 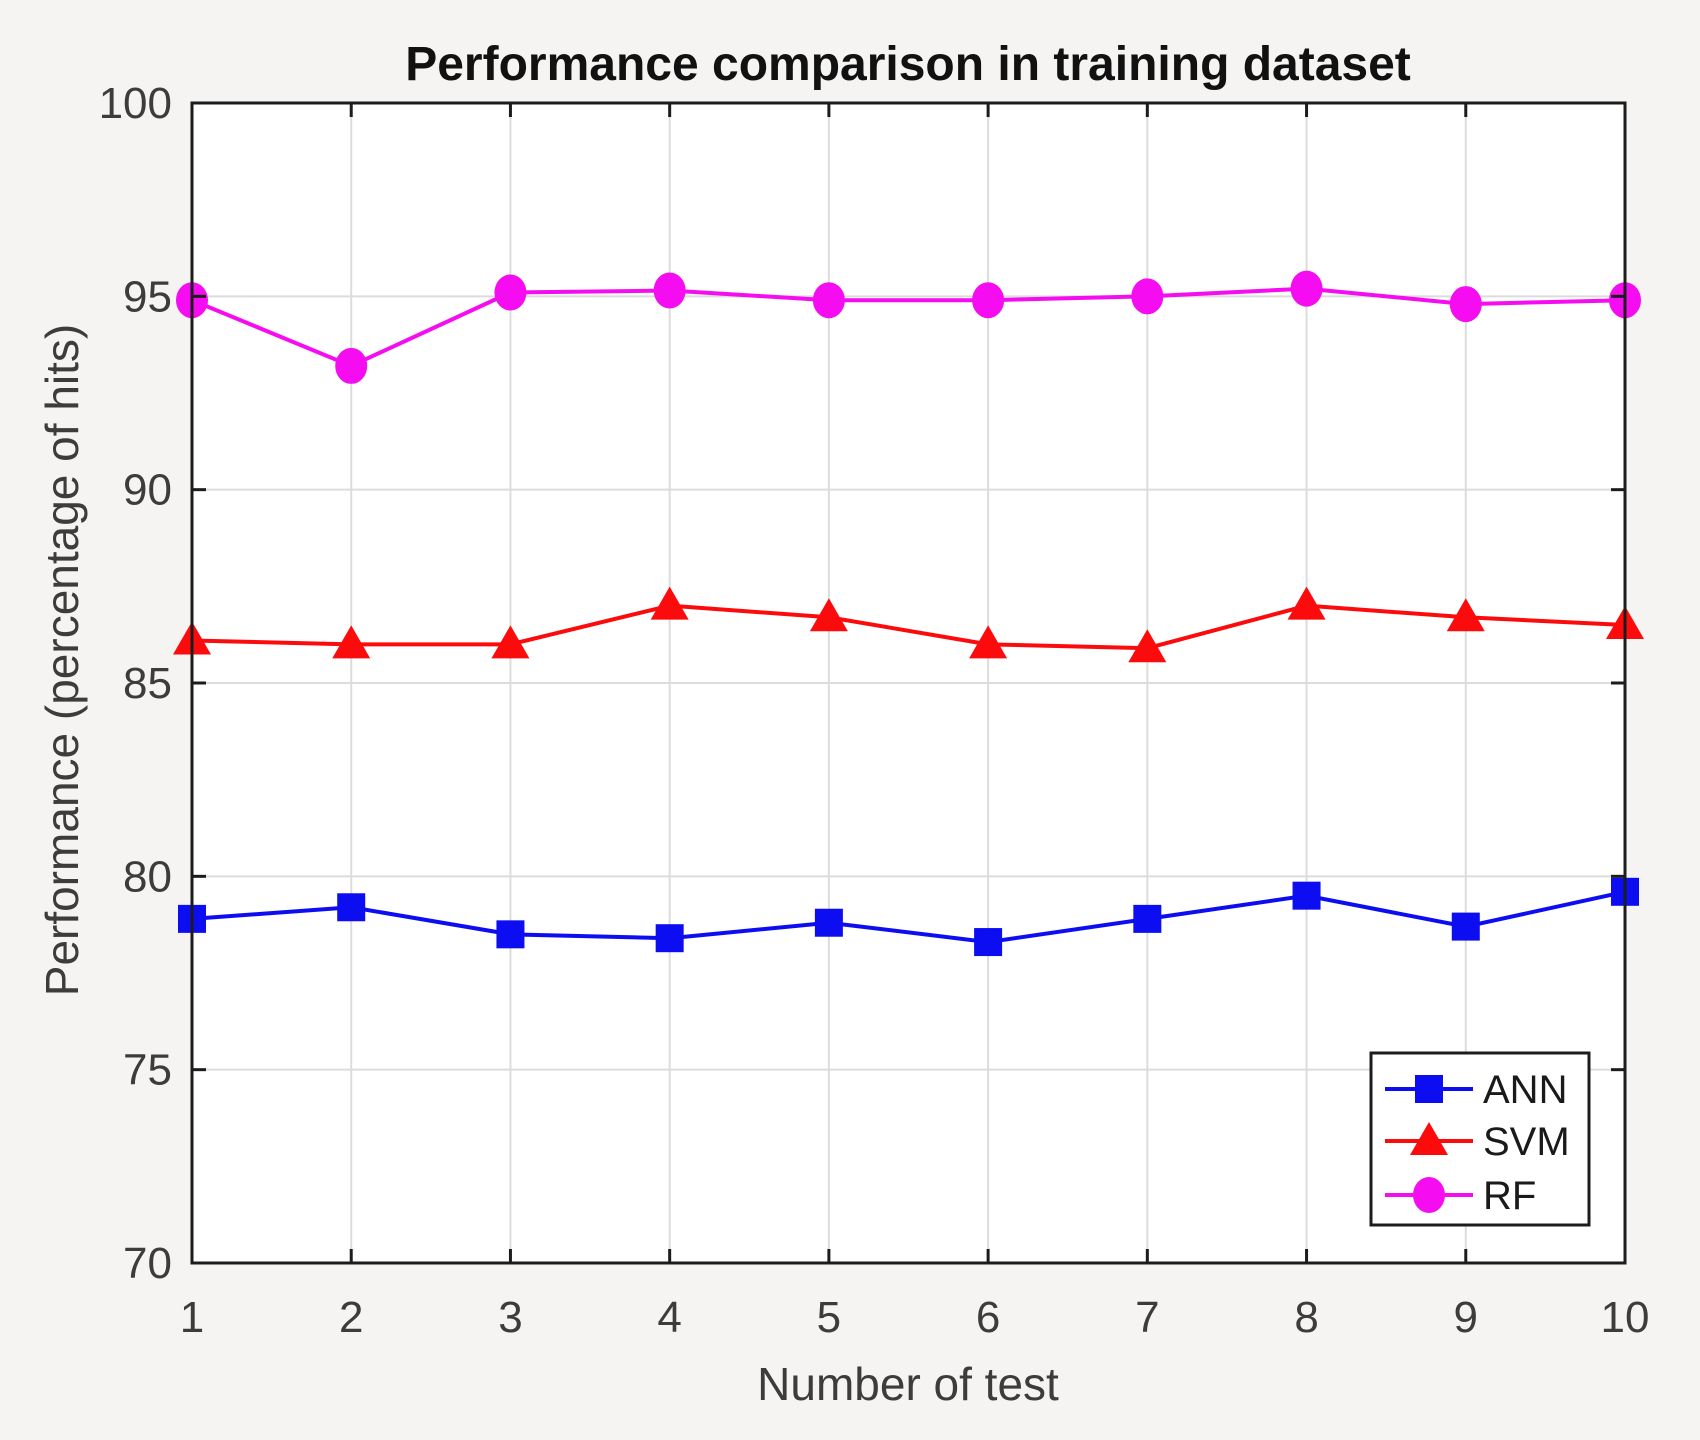 What do you see at coordinates (147, 490) in the screenshot?
I see `y-tick-label: 90` at bounding box center [147, 490].